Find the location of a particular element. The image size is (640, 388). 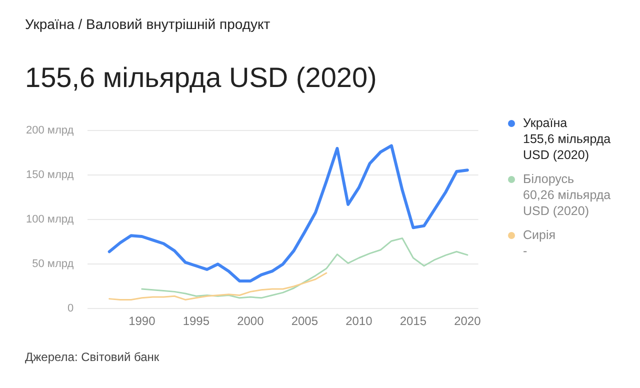

y-tick-label: 100 млрд is located at coordinates (50, 220).